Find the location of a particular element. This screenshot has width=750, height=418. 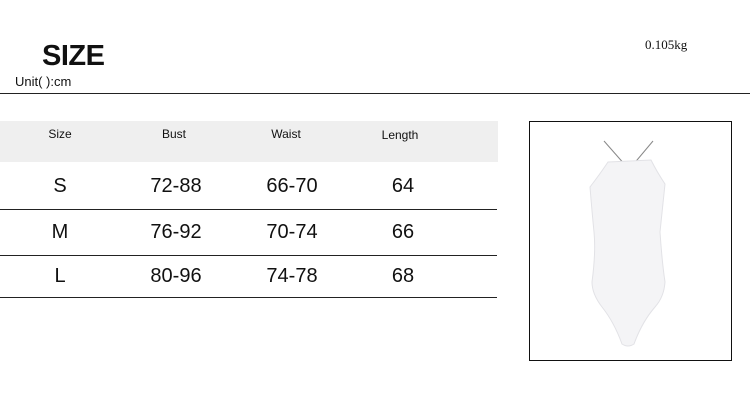

cell-bust: 80-96 is located at coordinates (176, 276).